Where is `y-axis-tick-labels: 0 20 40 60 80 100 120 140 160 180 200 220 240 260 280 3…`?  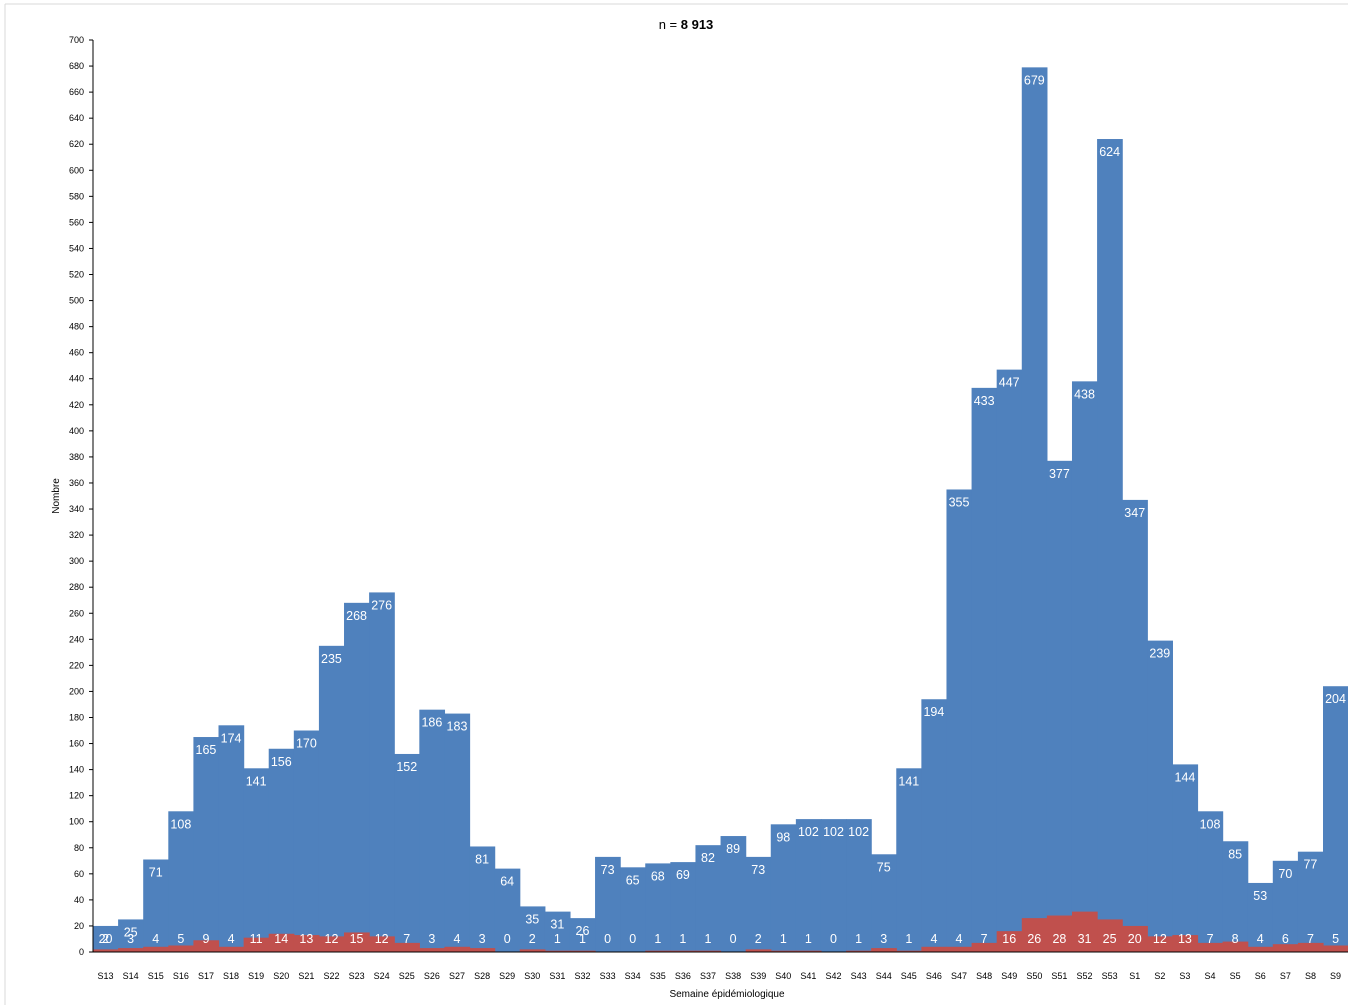 y-axis-tick-labels: 0 20 40 60 80 100 120 140 160 180 200 220 240 260 280 3… is located at coordinates (81, 496).